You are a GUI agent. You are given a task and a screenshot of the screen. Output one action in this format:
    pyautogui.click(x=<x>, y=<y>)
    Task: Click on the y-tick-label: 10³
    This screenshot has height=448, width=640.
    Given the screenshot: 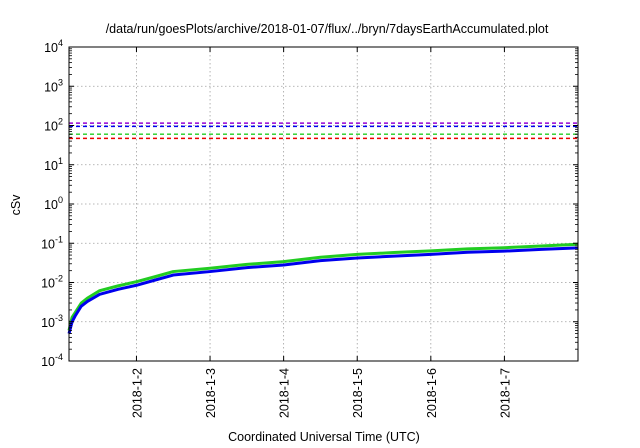 What is the action you would take?
    pyautogui.click(x=53, y=85)
    